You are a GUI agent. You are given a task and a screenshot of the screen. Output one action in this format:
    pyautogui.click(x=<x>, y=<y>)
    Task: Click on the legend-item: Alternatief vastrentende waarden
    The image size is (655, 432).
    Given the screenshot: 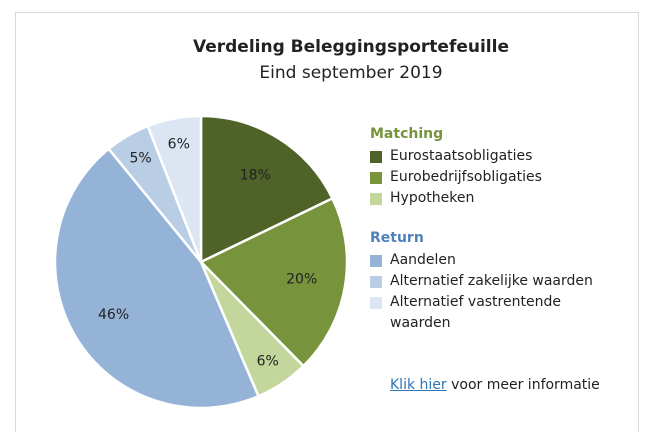 What is the action you would take?
    pyautogui.click(x=485, y=313)
    